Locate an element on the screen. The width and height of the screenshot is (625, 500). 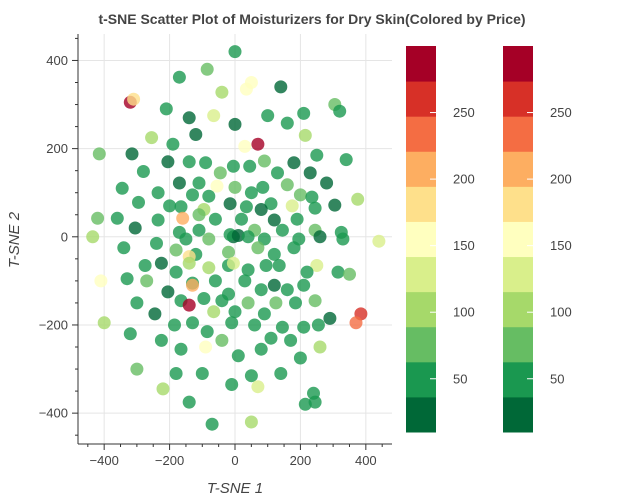
colorbar-tick-label-2: 150 is located at coordinates (464, 245).